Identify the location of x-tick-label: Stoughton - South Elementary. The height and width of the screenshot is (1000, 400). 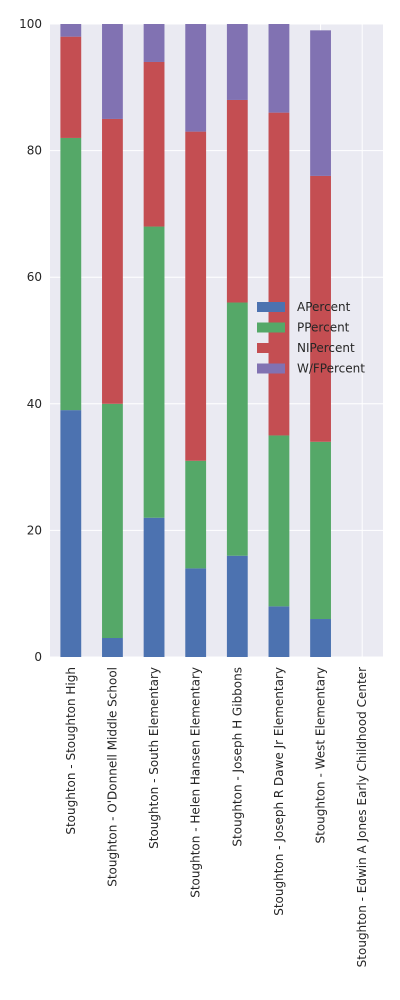
(154, 758).